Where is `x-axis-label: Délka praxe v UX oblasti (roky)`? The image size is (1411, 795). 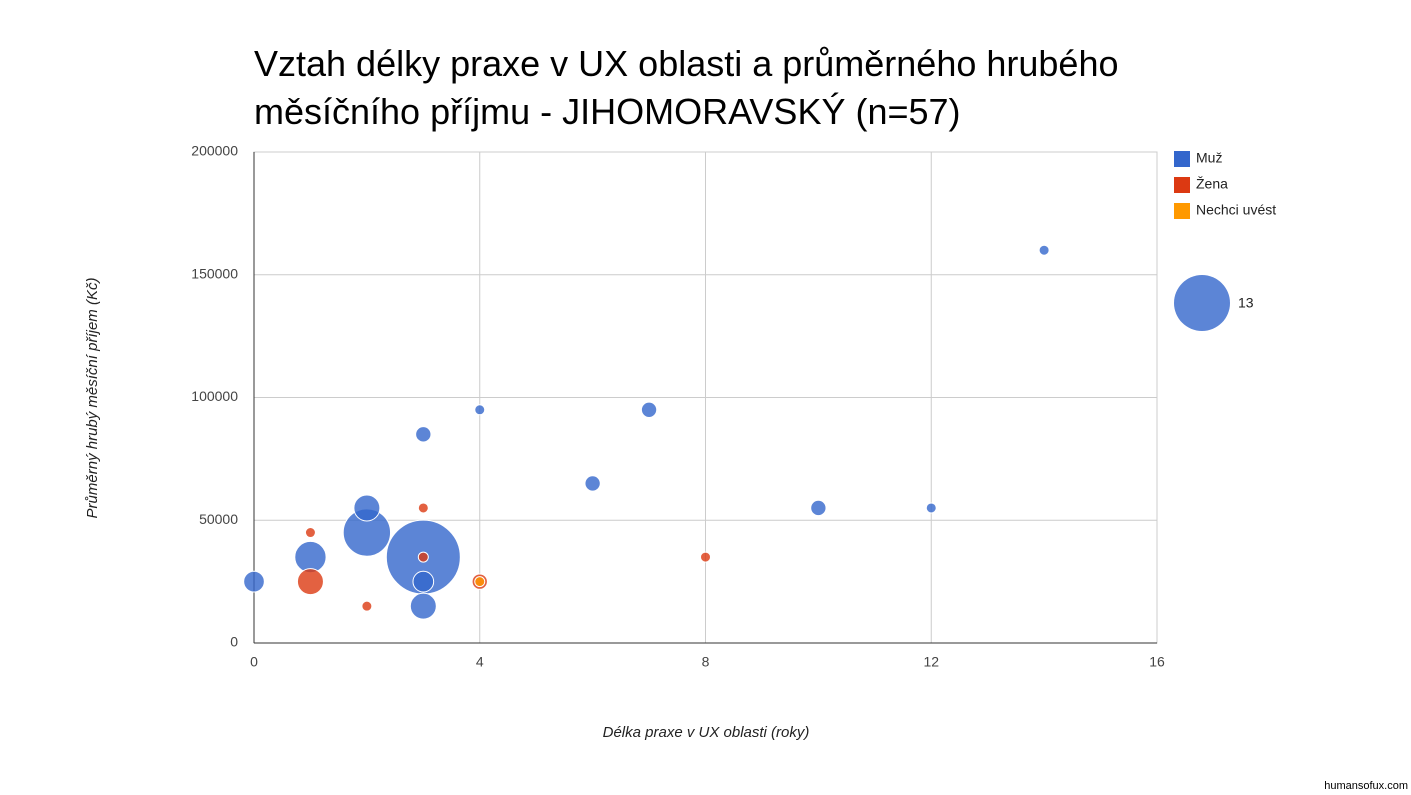 x-axis-label: Délka praxe v UX oblasti (roky) is located at coordinates (706, 732).